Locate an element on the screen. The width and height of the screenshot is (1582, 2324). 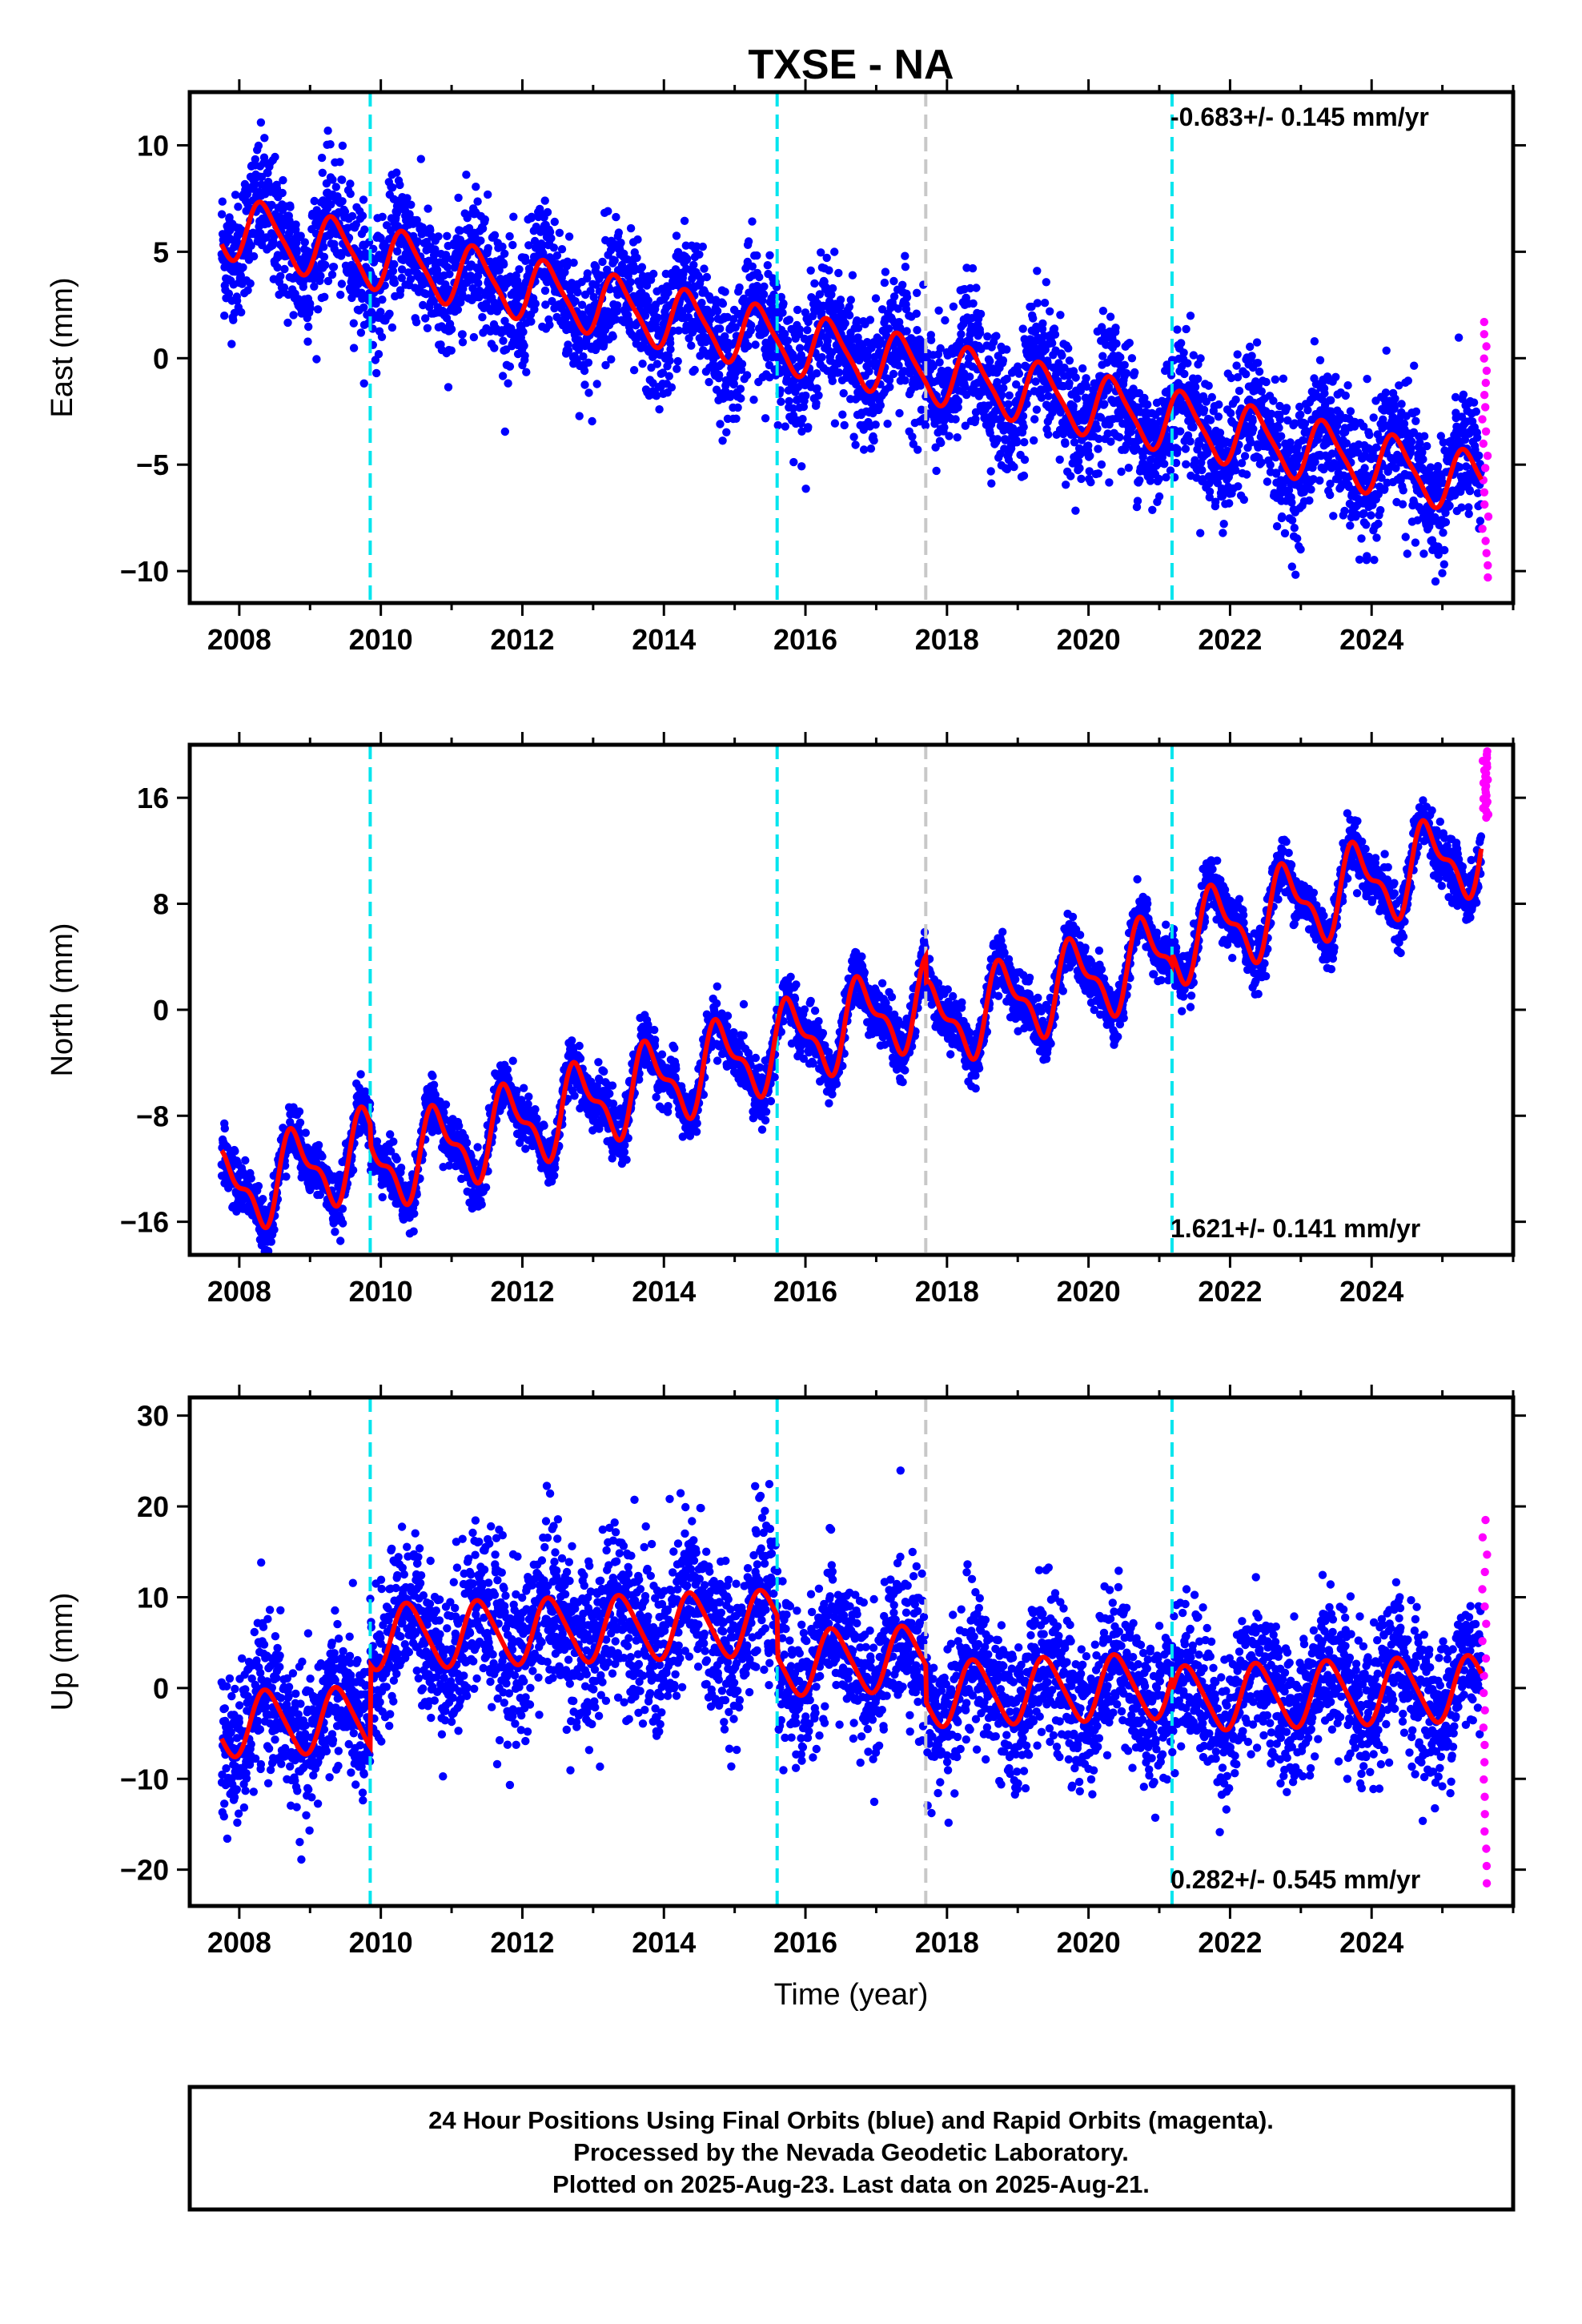
y-tick-label: −5 is located at coordinates (152, 464).